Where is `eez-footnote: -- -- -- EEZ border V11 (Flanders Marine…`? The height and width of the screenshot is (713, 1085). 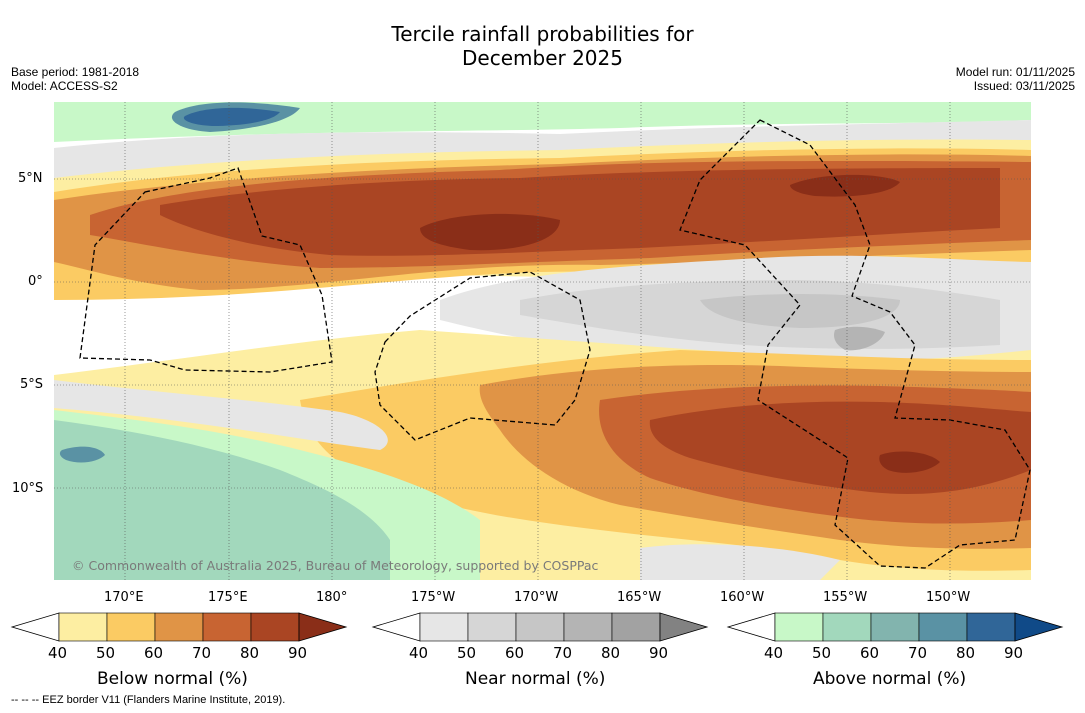 eez-footnote: -- -- -- EEZ border V11 (Flanders Marine… is located at coordinates (148, 700).